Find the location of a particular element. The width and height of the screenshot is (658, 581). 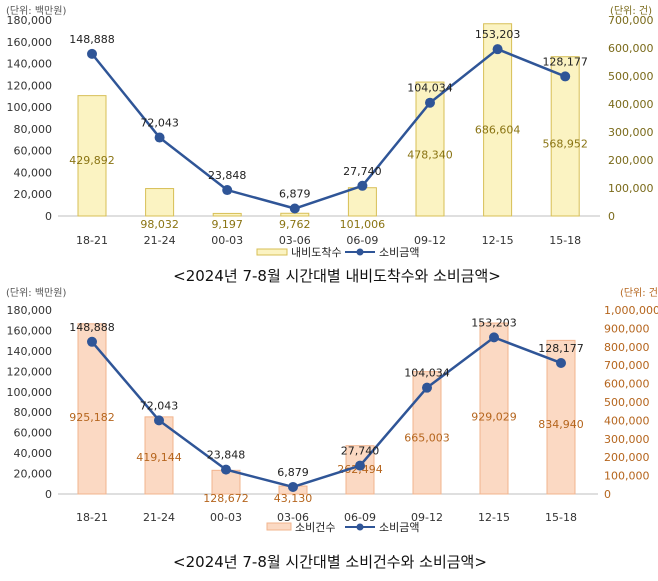

left-tick-label: 180,000 is located at coordinates (30, 20).